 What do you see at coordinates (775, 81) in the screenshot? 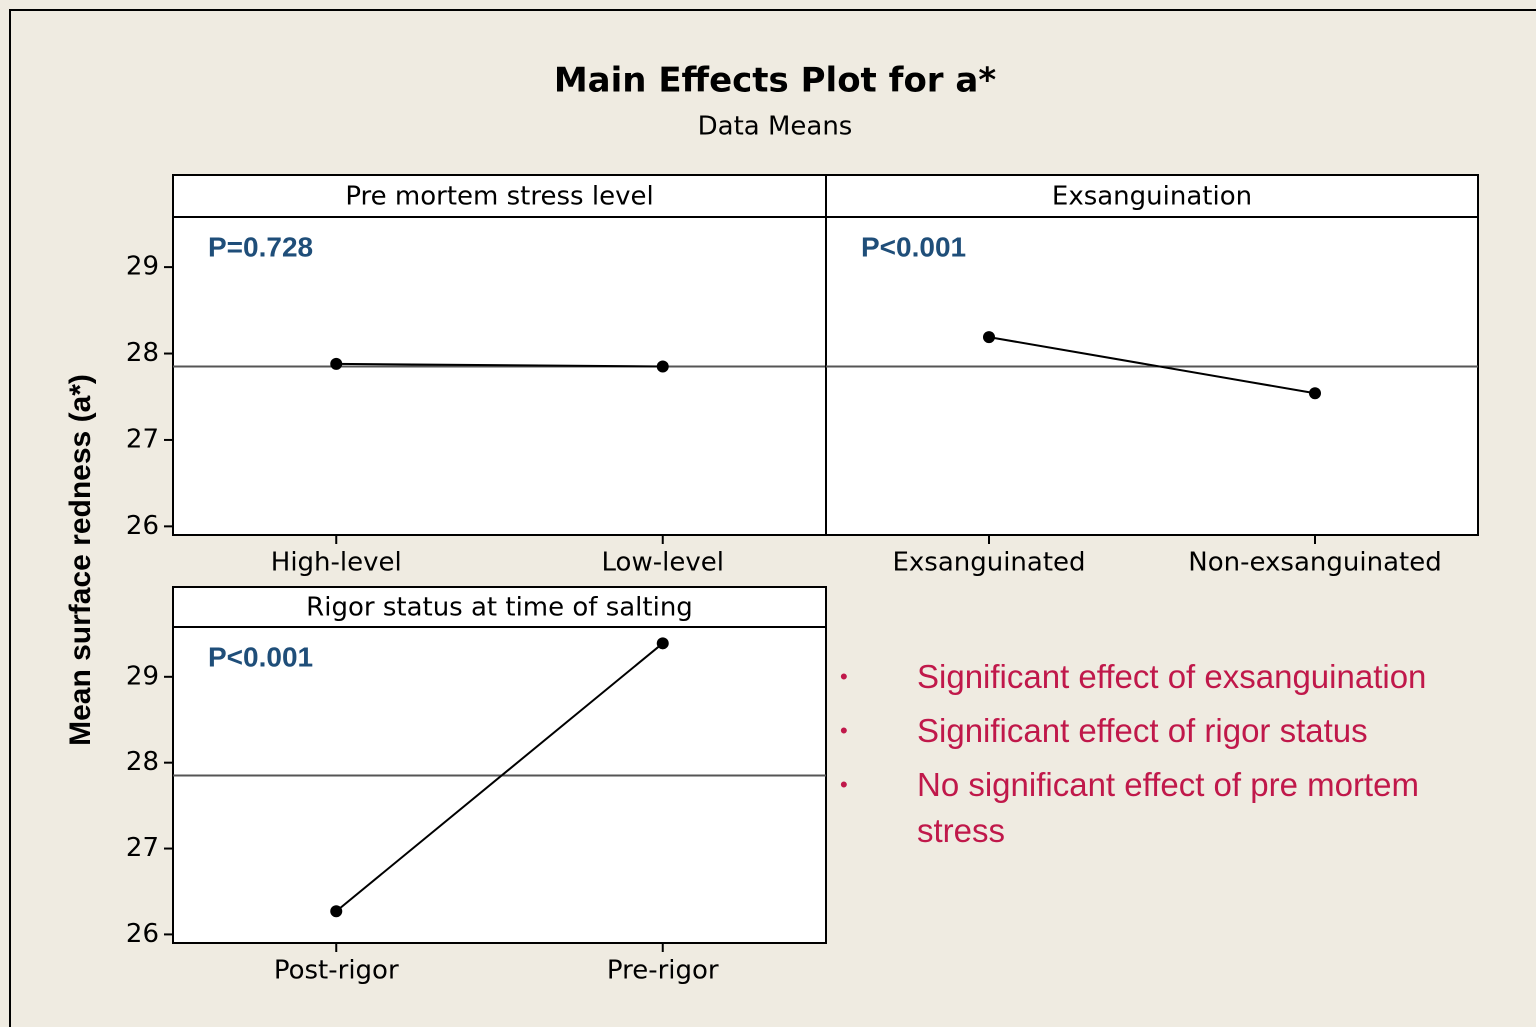
I see `chart-title: Main Effects Plot for a*` at bounding box center [775, 81].